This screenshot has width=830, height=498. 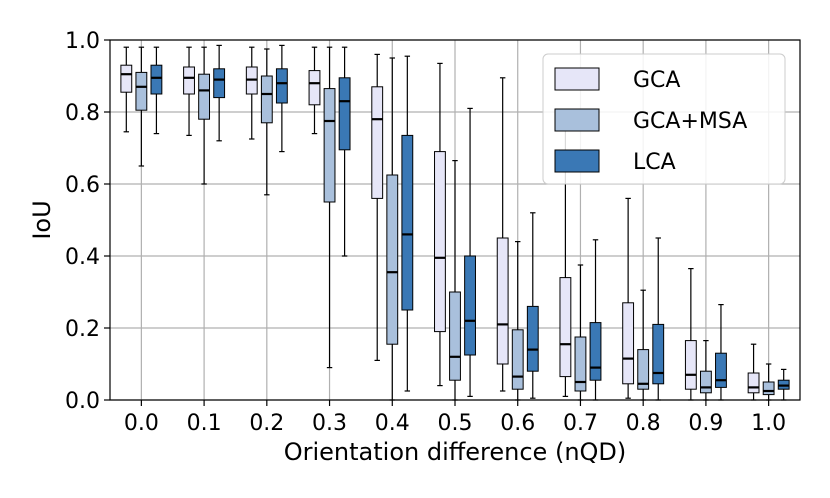 I want to click on x-tick-label: 0.6, so click(x=517, y=423).